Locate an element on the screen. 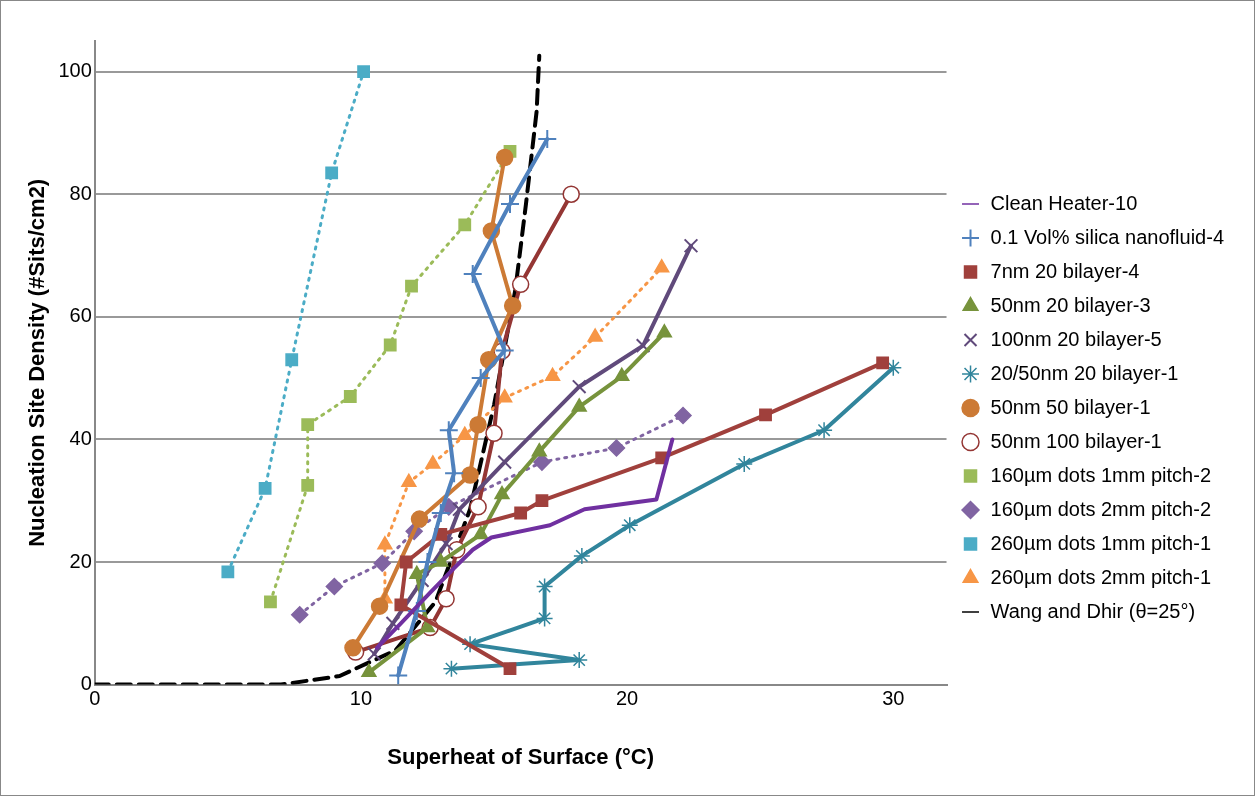 The image size is (1255, 796). legend-label: 260µm dots 1mm pitch-1 is located at coordinates (1101, 542).